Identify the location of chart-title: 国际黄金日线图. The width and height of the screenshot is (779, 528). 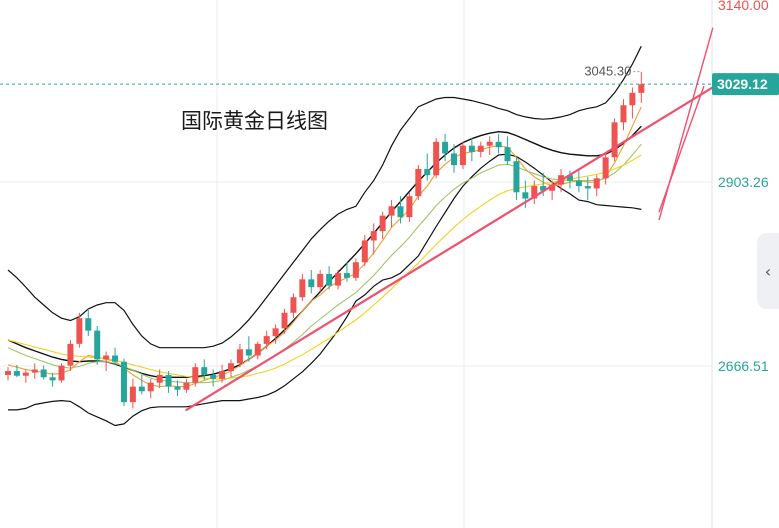
(254, 121).